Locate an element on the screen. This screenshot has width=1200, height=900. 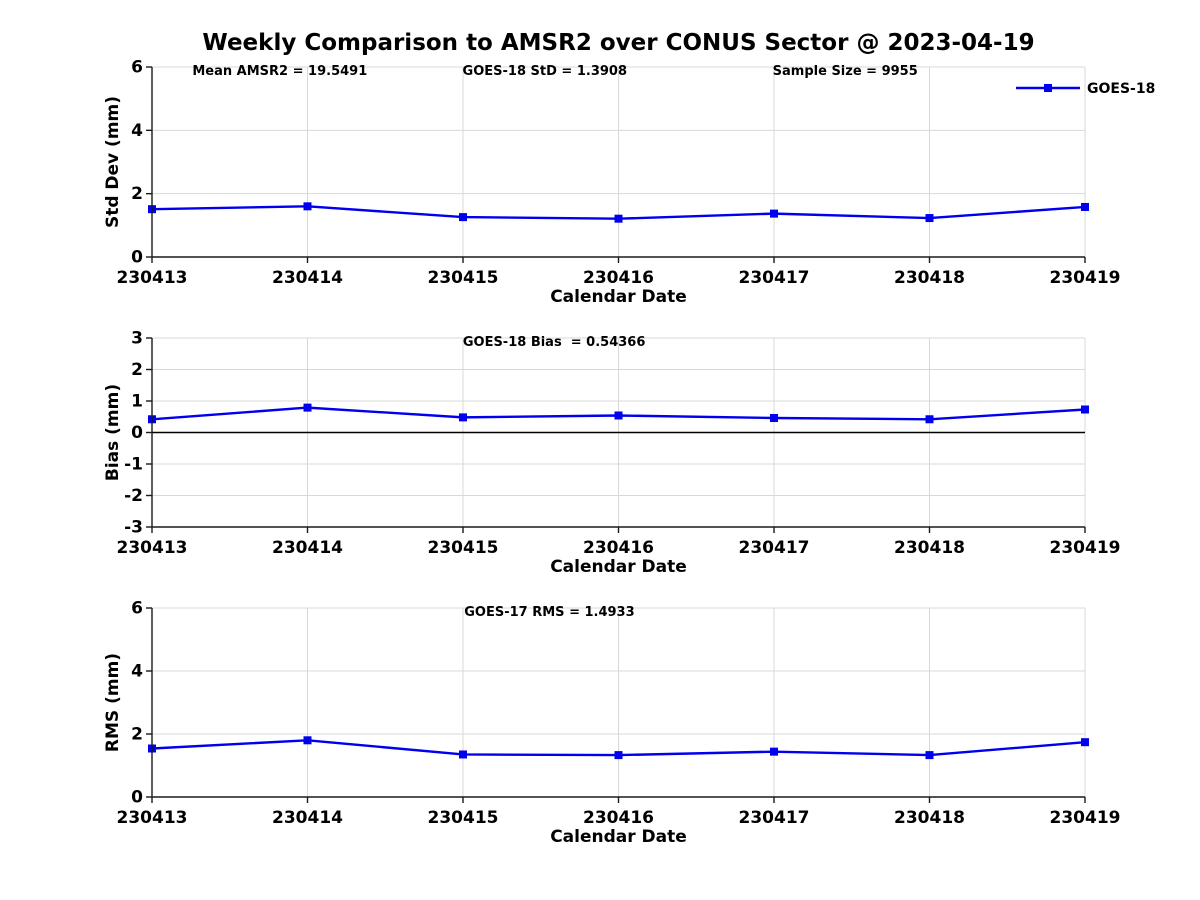
y-tick-label: 1 is located at coordinates (137, 402).